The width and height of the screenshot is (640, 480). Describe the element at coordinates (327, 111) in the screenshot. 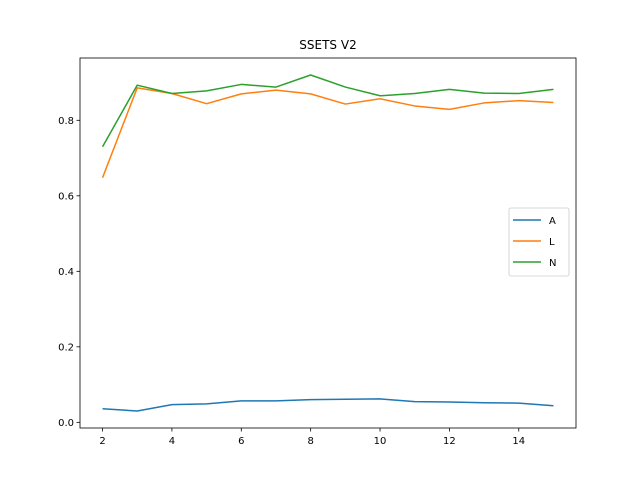

I see `series-line-n` at that location.